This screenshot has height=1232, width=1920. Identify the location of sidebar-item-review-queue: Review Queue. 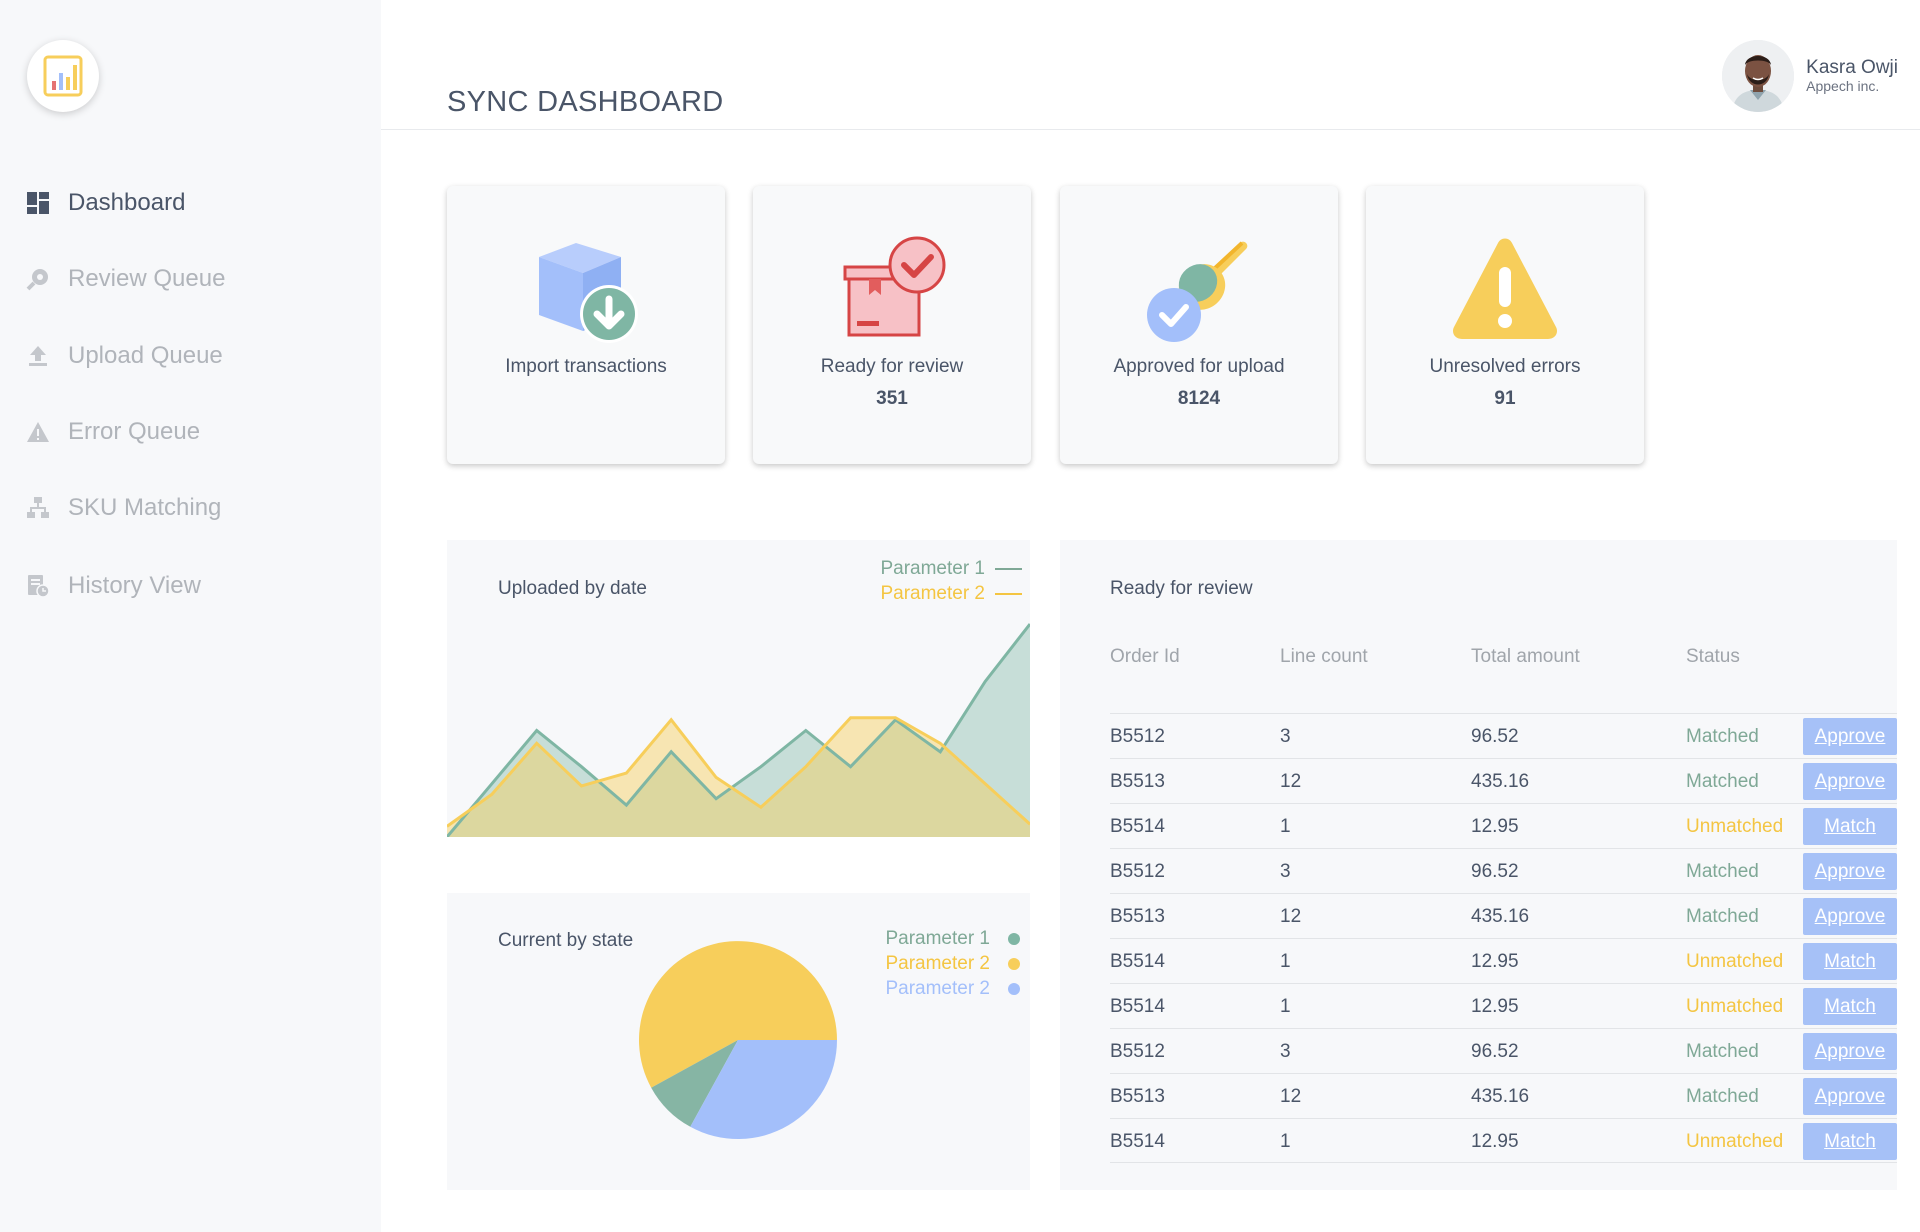
(125, 279).